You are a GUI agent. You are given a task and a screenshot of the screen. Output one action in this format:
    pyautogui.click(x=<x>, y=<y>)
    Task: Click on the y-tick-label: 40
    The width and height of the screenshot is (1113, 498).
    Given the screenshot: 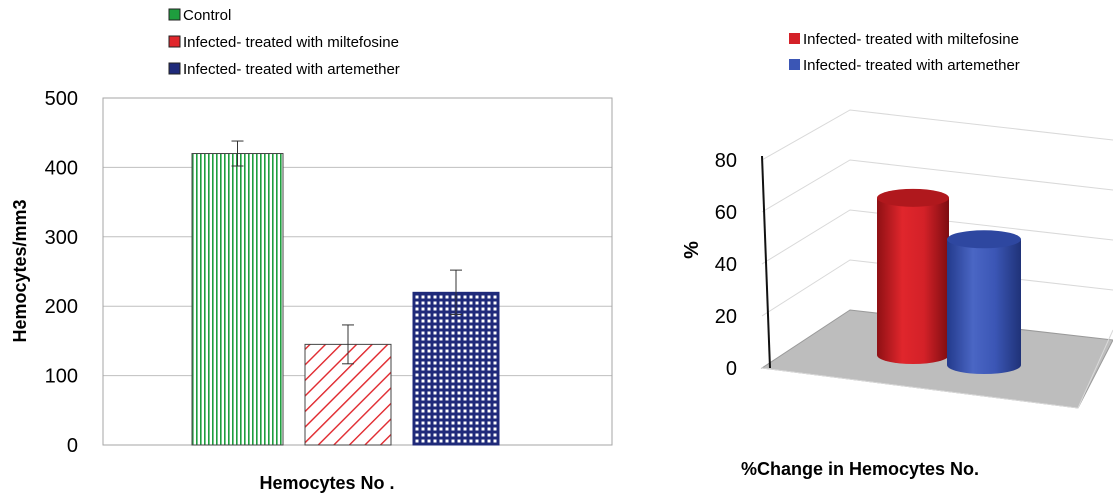 What is the action you would take?
    pyautogui.click(x=726, y=265)
    